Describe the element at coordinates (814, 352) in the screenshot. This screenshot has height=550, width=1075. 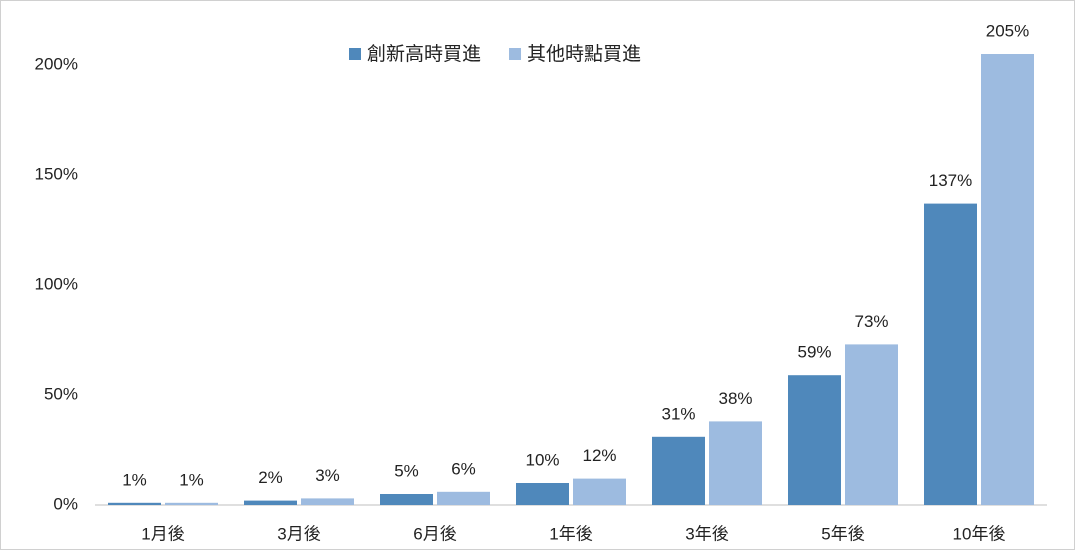
I see `value-label: 59%` at that location.